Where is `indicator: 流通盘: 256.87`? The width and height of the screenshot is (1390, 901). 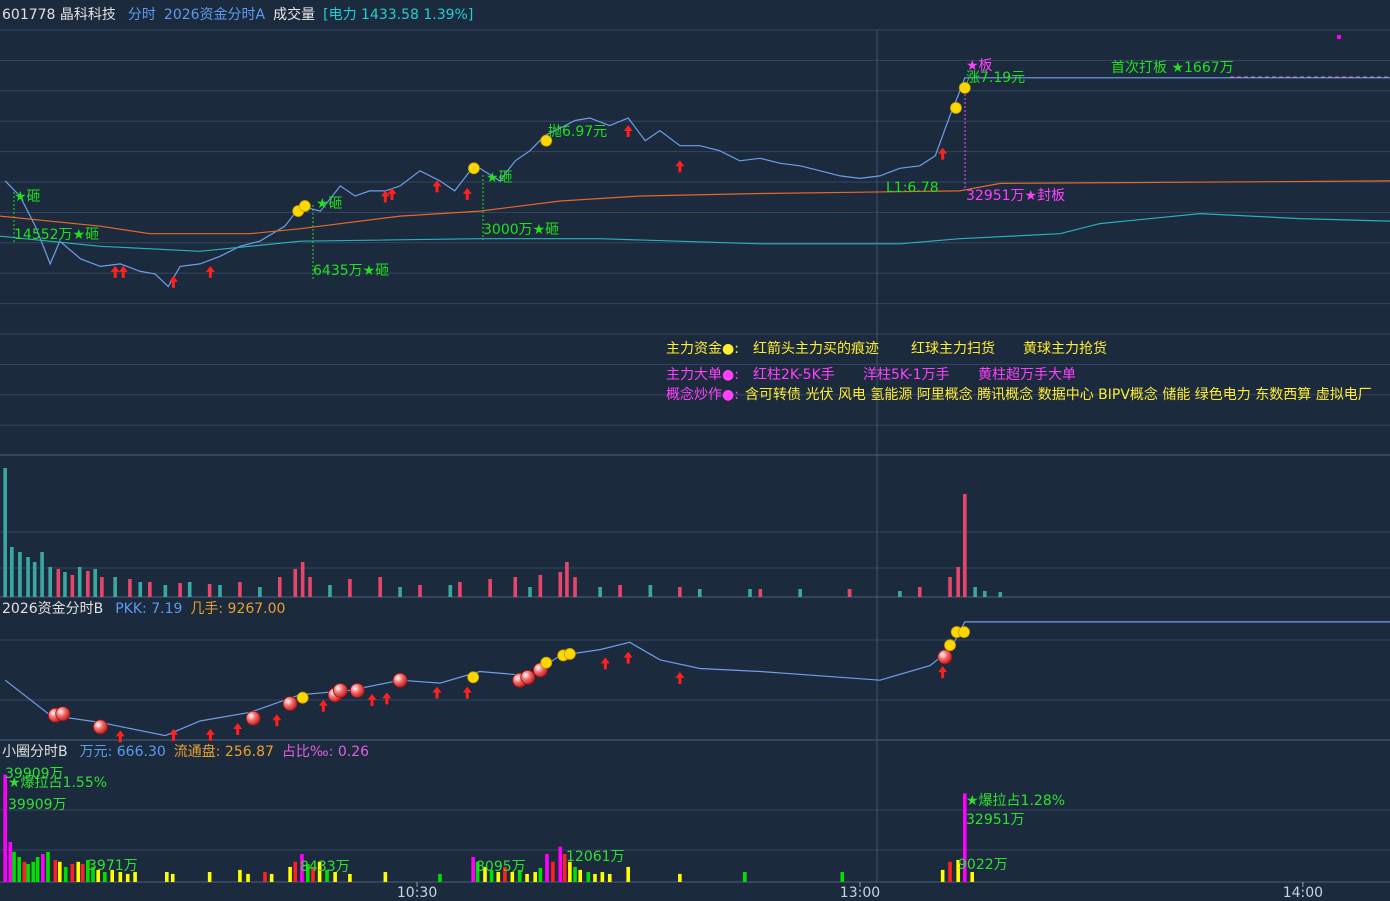
indicator: 流通盘: 256.87 is located at coordinates (224, 751).